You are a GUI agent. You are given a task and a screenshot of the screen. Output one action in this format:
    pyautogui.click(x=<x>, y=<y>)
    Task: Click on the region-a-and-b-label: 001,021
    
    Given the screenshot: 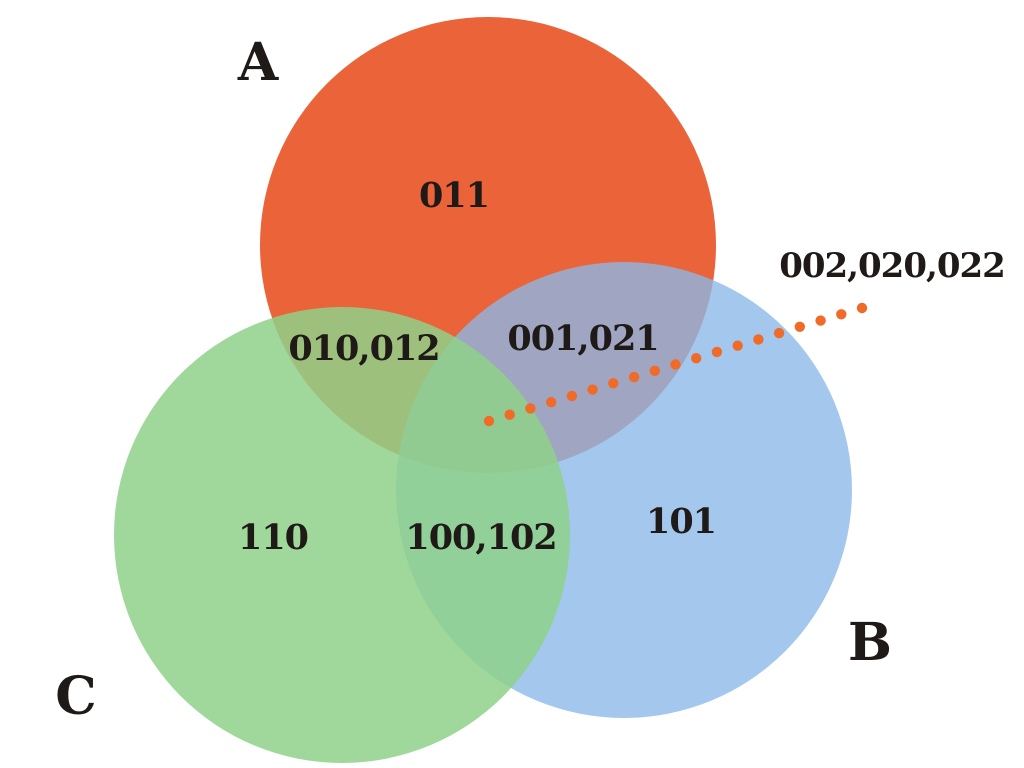 What is the action you would take?
    pyautogui.click(x=582, y=338)
    